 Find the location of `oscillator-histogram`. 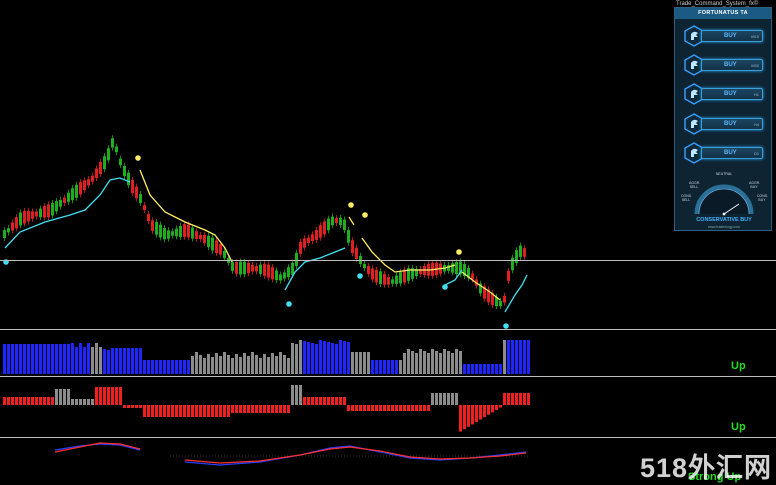

oscillator-histogram is located at coordinates (266, 408).